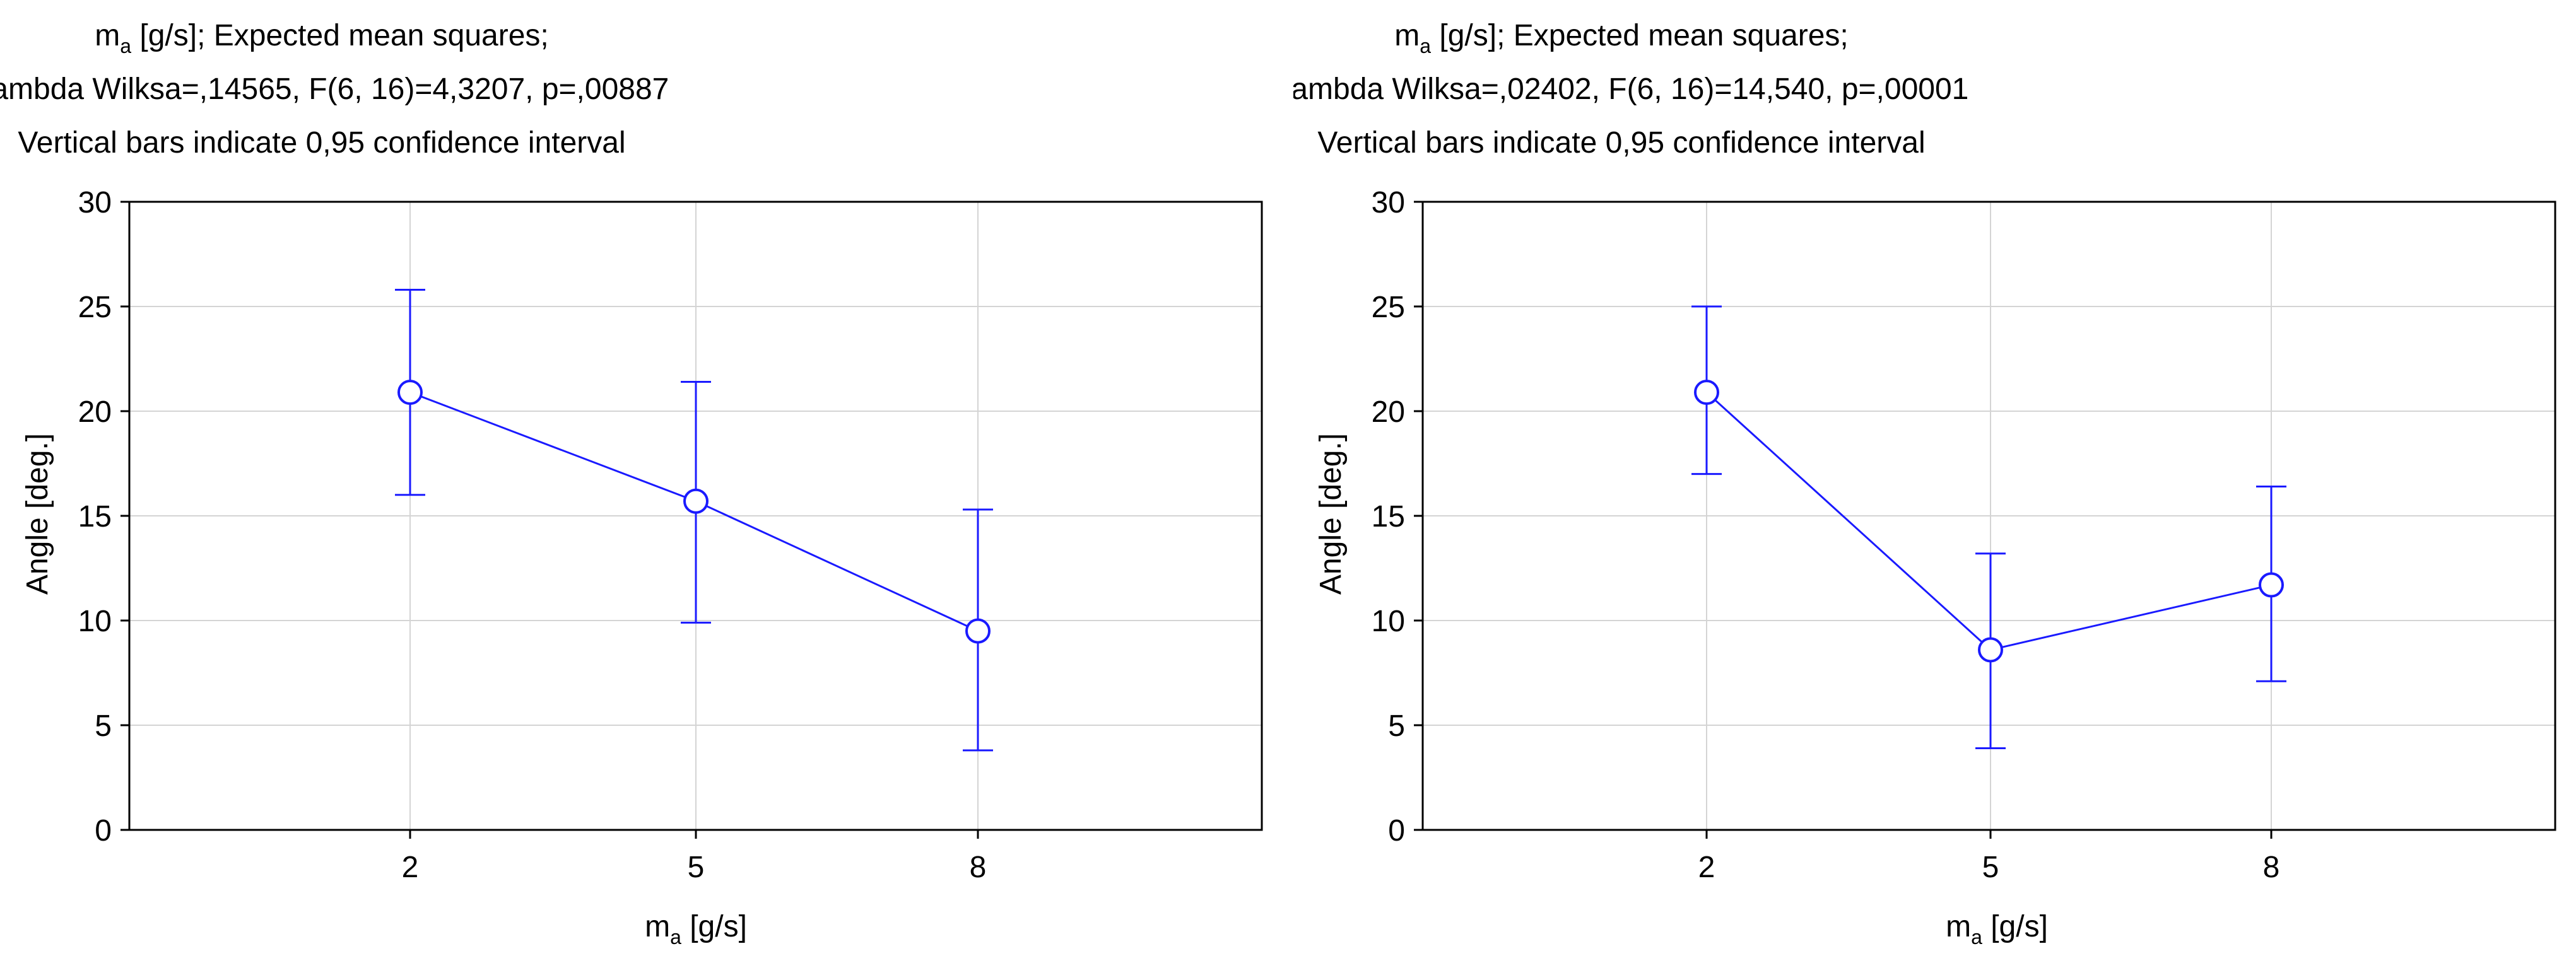 The height and width of the screenshot is (968, 2576). I want to click on series-line, so click(1988, 521).